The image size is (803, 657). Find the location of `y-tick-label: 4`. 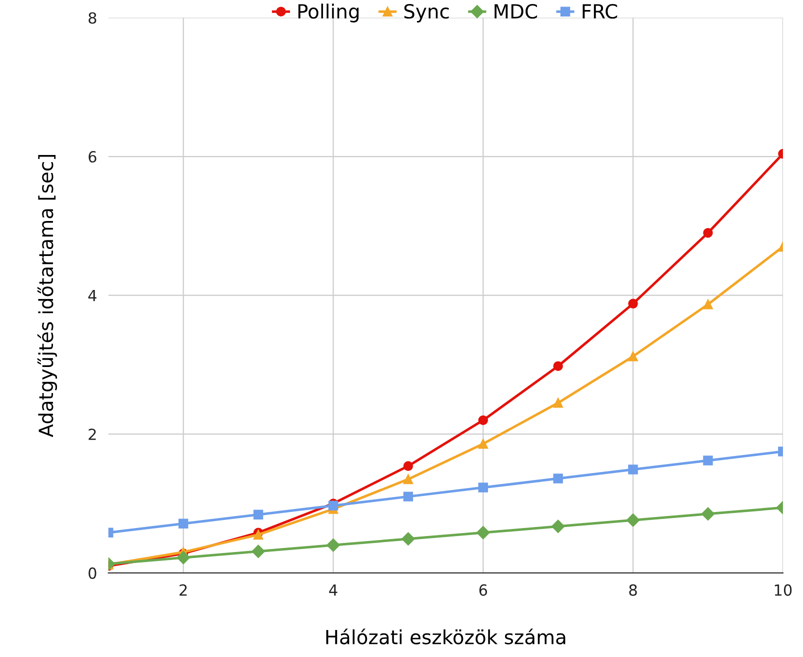

y-tick-label: 4 is located at coordinates (92, 296).